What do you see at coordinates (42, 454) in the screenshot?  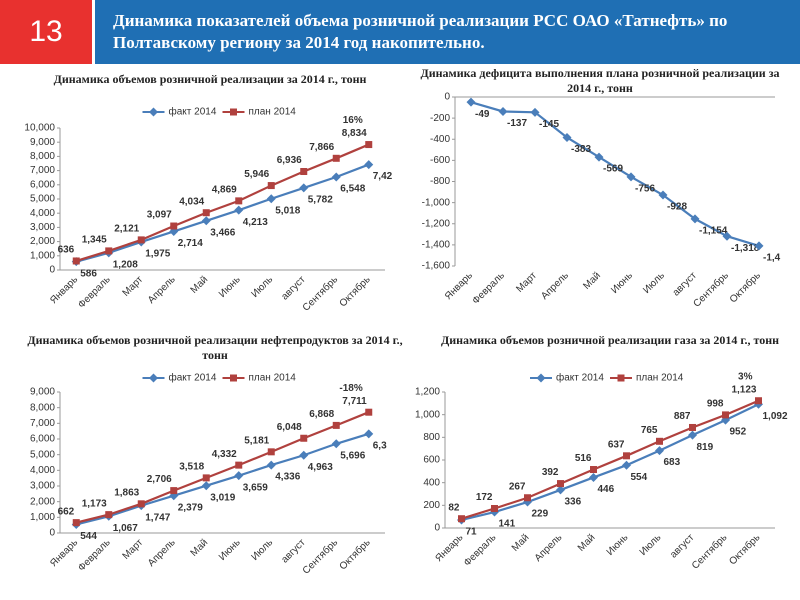 I see `y-tick-label: 5,000` at bounding box center [42, 454].